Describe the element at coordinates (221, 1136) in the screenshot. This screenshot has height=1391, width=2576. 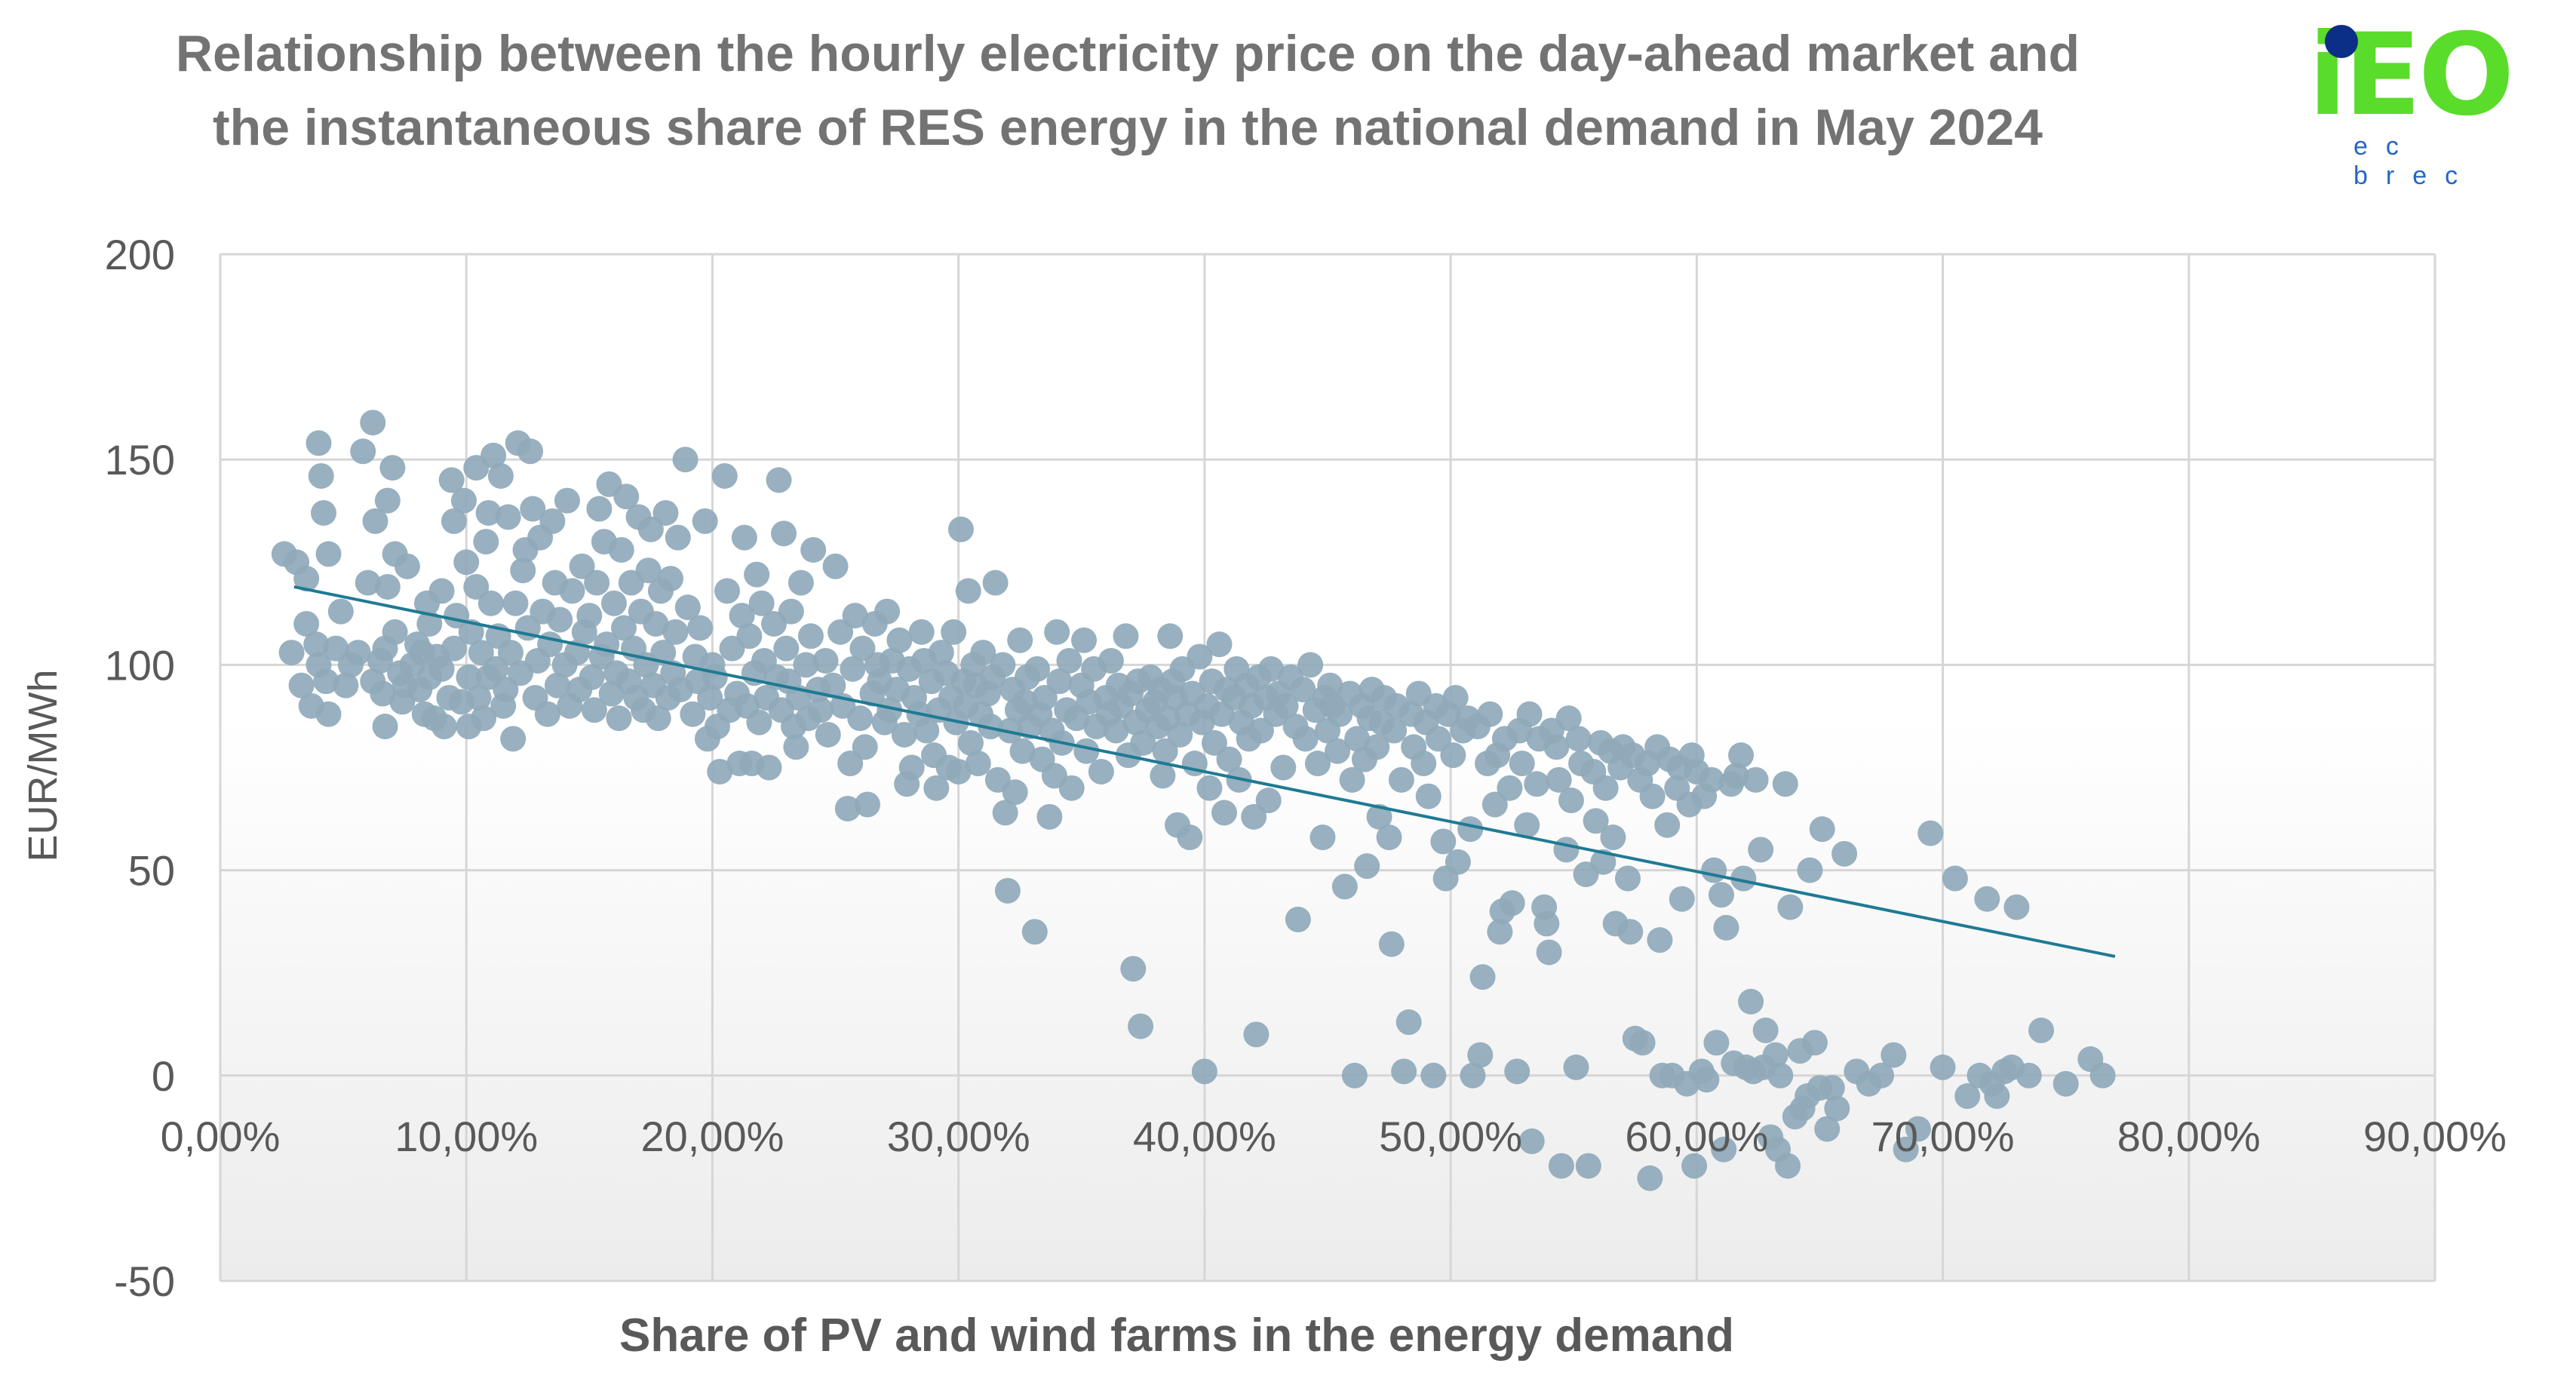
I see `x-tick-label: 0,00%` at that location.